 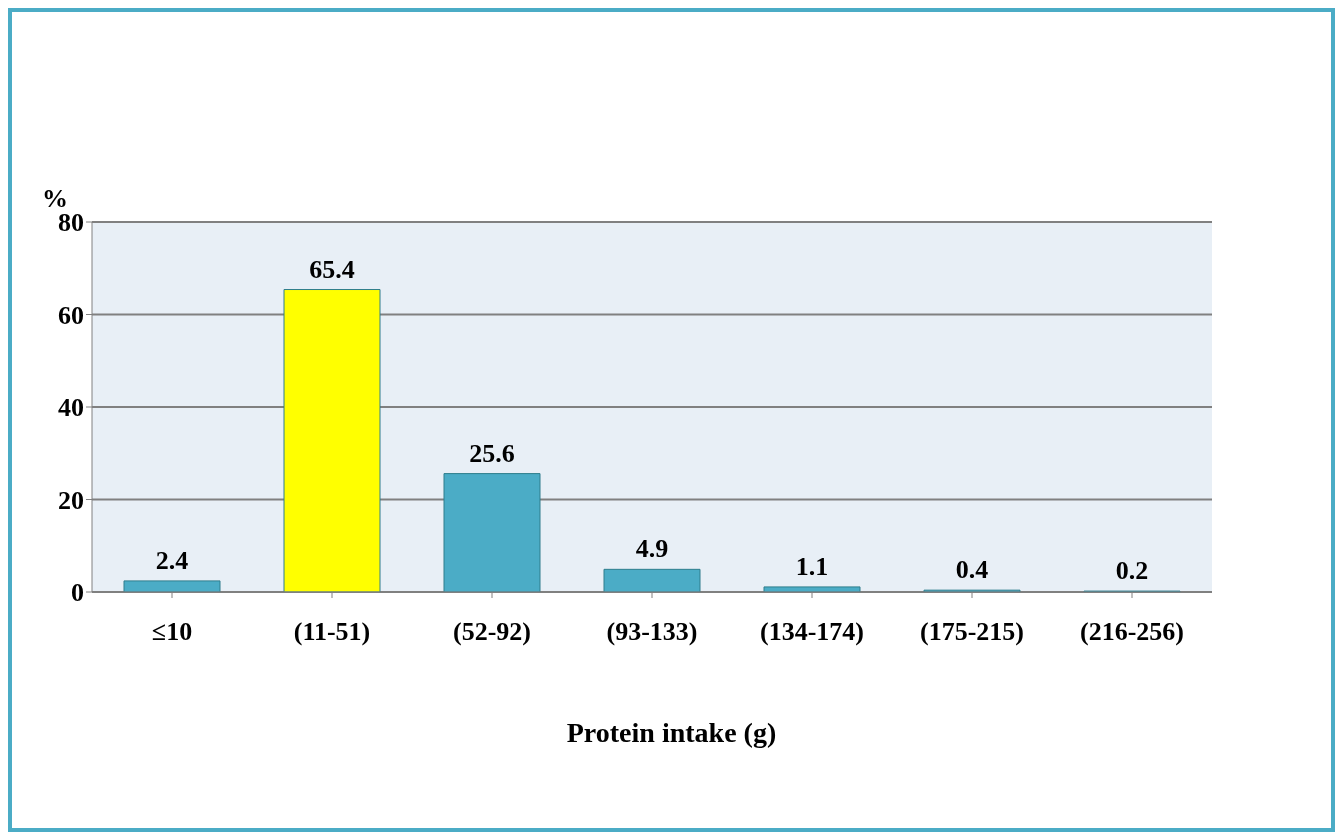 What do you see at coordinates (671, 733) in the screenshot?
I see `x-axis-title: Protein intake (g)` at bounding box center [671, 733].